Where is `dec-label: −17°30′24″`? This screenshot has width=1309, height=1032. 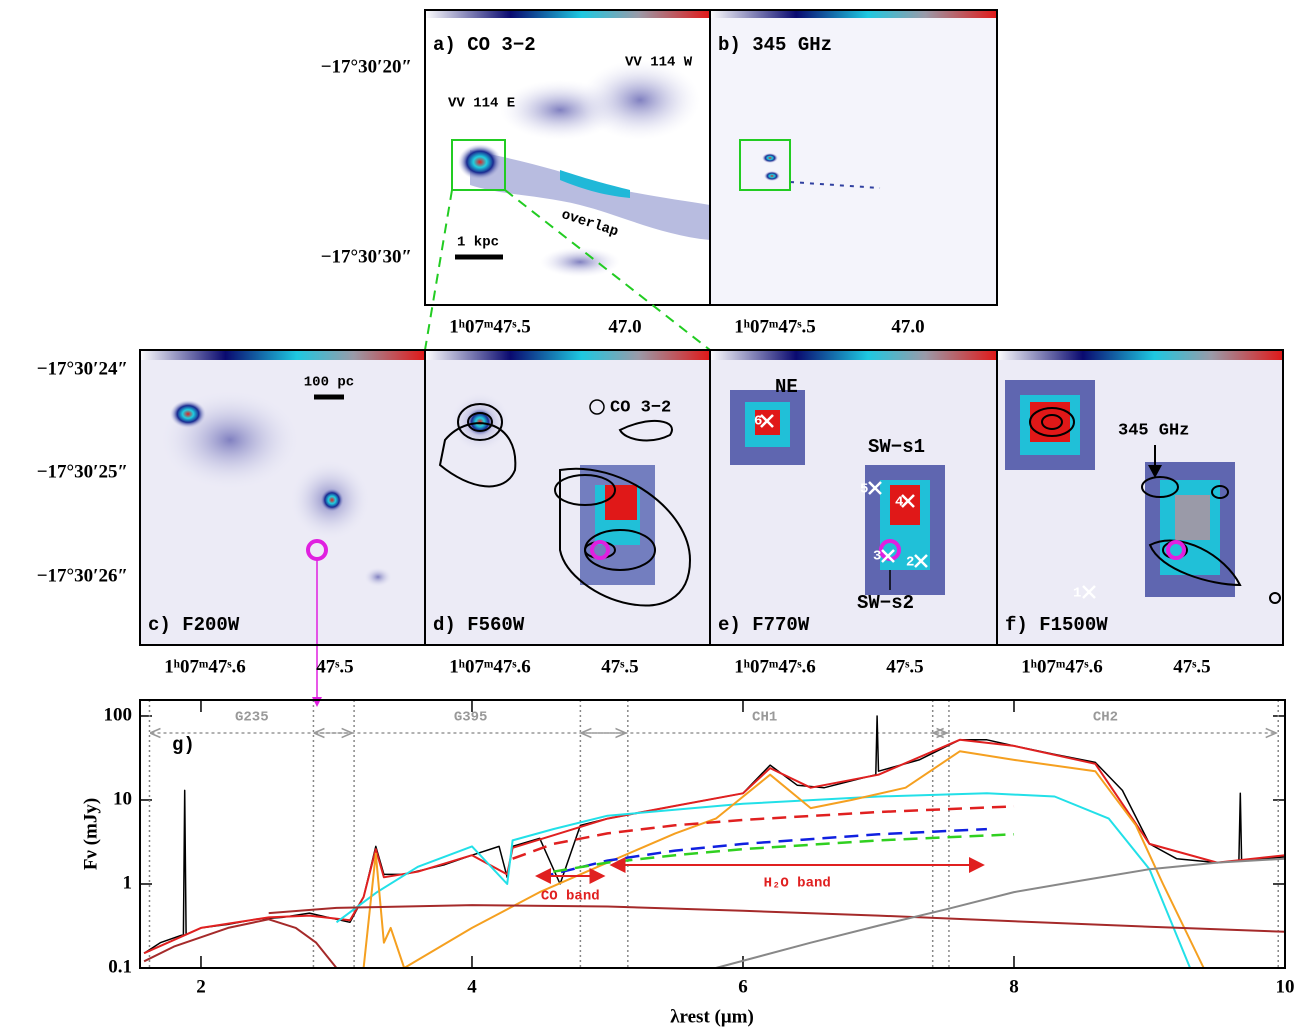 dec-label: −17°30′24″ is located at coordinates (82, 368).